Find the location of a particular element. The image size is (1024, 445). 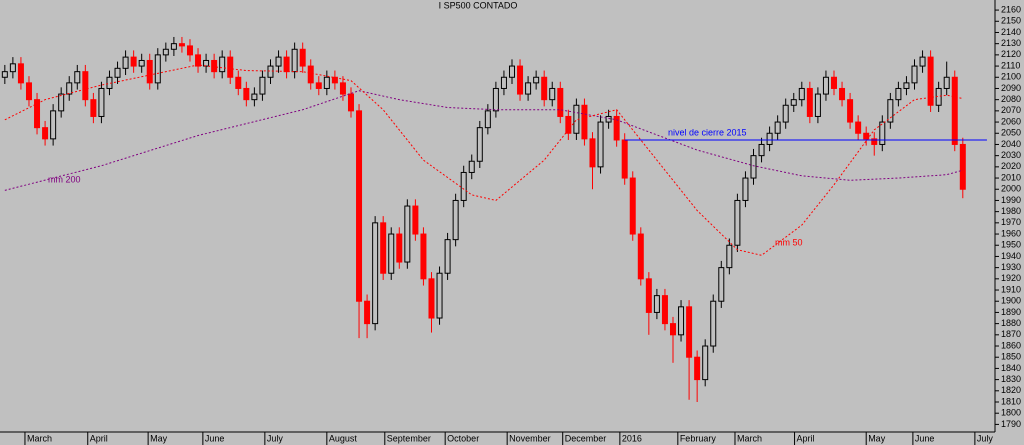

x-tick-label: December is located at coordinates (586, 438).